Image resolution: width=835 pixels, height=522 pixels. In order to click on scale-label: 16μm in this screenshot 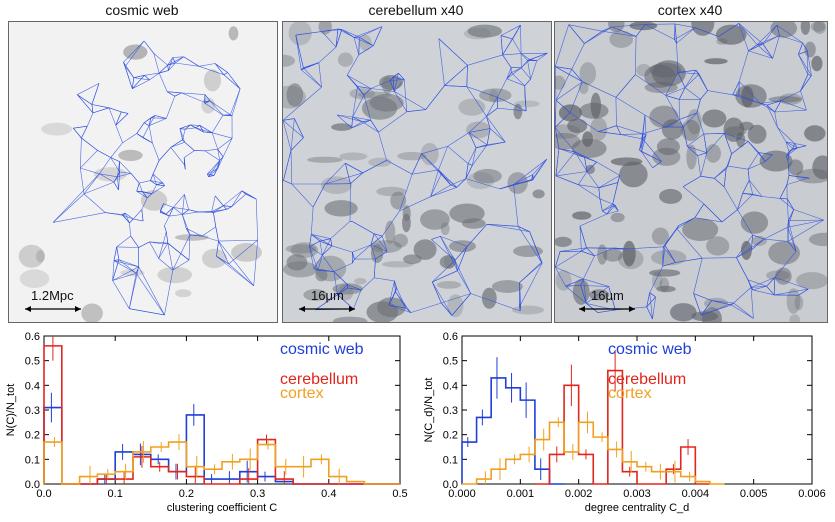, I will do `click(607, 295)`.